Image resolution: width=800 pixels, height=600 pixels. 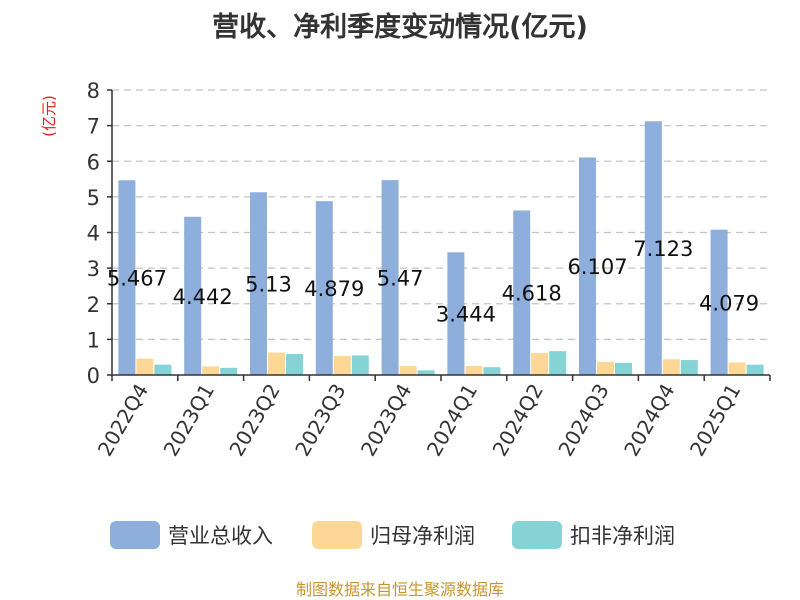 I want to click on revenue-data-label: 3.444, so click(x=466, y=315).